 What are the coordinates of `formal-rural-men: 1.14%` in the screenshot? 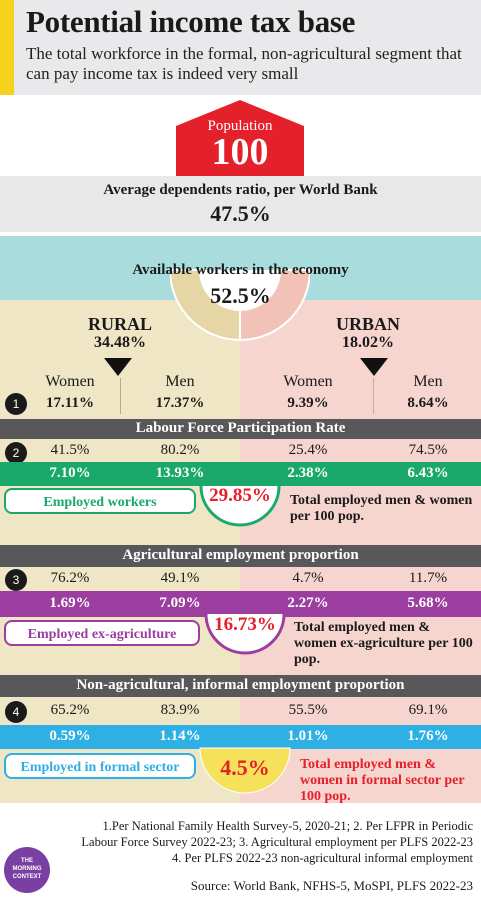 It's located at (180, 736).